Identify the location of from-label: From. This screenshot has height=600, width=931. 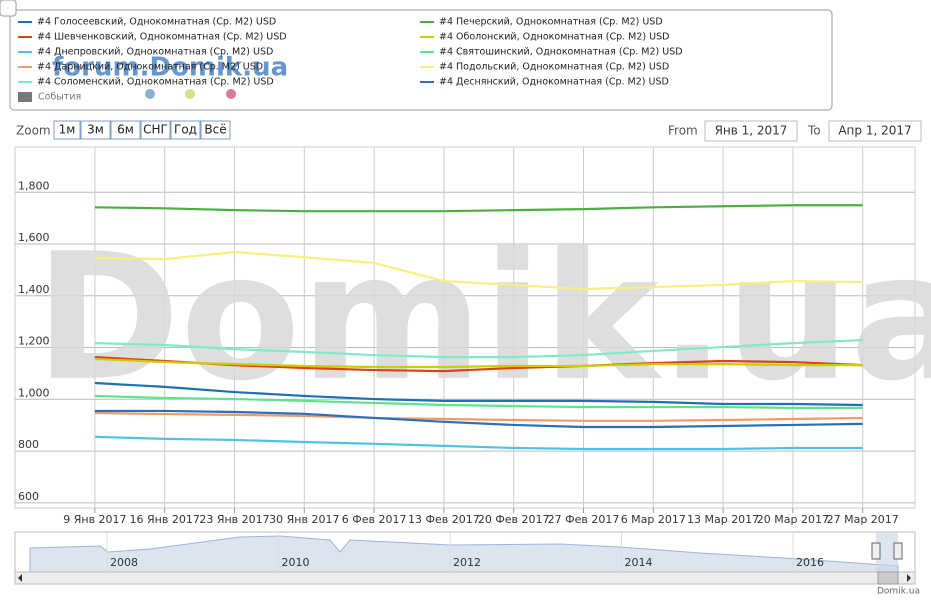
(683, 131).